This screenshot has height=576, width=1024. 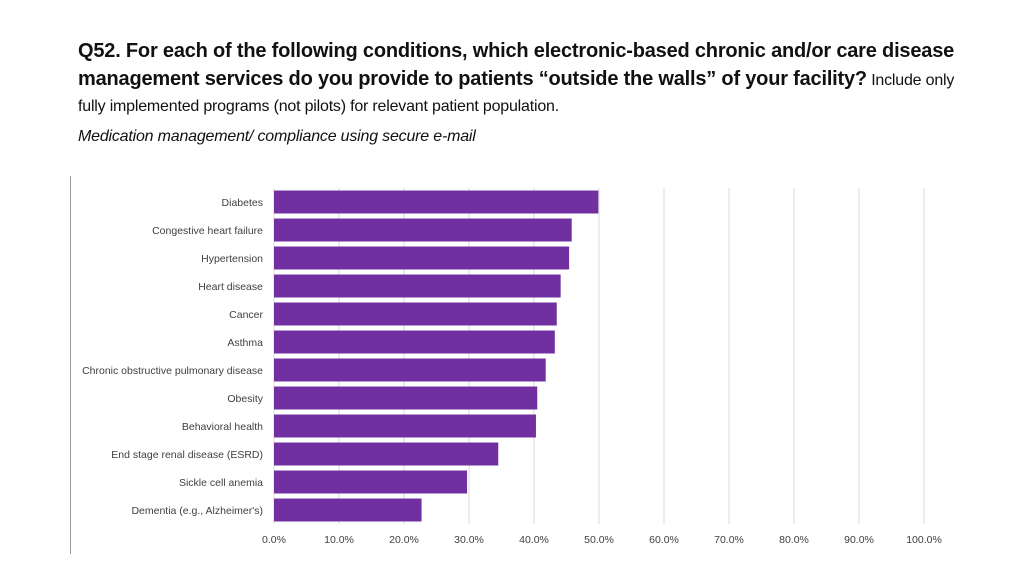 I want to click on x-tick-label: 90.0%, so click(x=859, y=540).